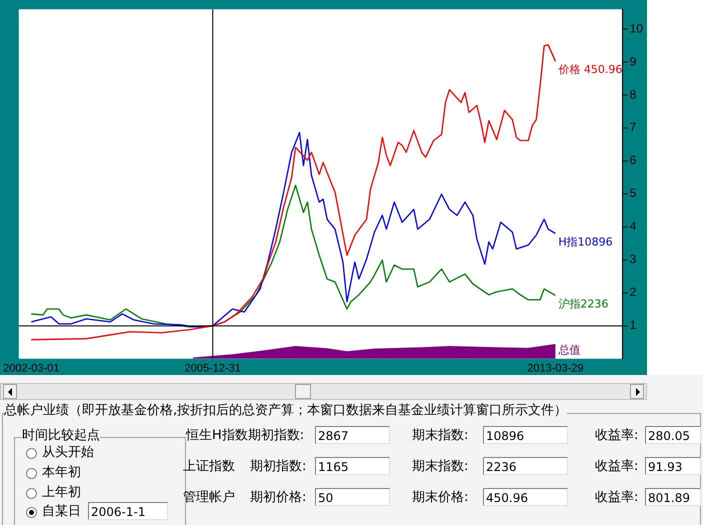 The image size is (703, 525). What do you see at coordinates (31, 368) in the screenshot?
I see `x-tick-label: 2002-03-01` at bounding box center [31, 368].